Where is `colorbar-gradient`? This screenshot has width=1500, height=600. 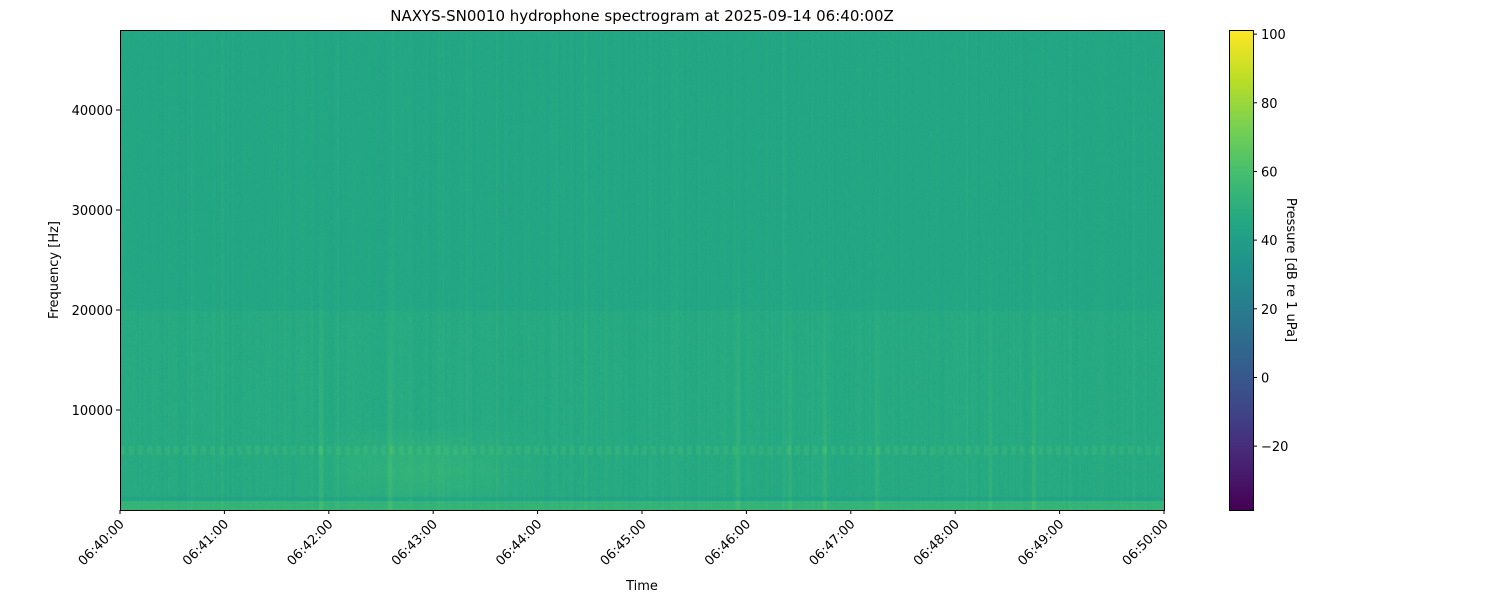
colorbar-gradient is located at coordinates (1241, 270).